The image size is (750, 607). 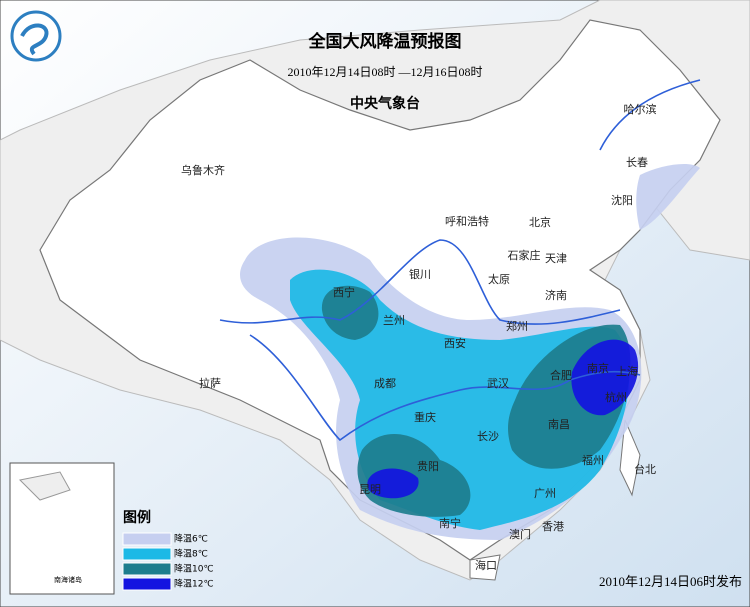 I want to click on legend: 降温6℃ 降温8℃ 降温10℃ 降温12℃, so click(x=168, y=561).